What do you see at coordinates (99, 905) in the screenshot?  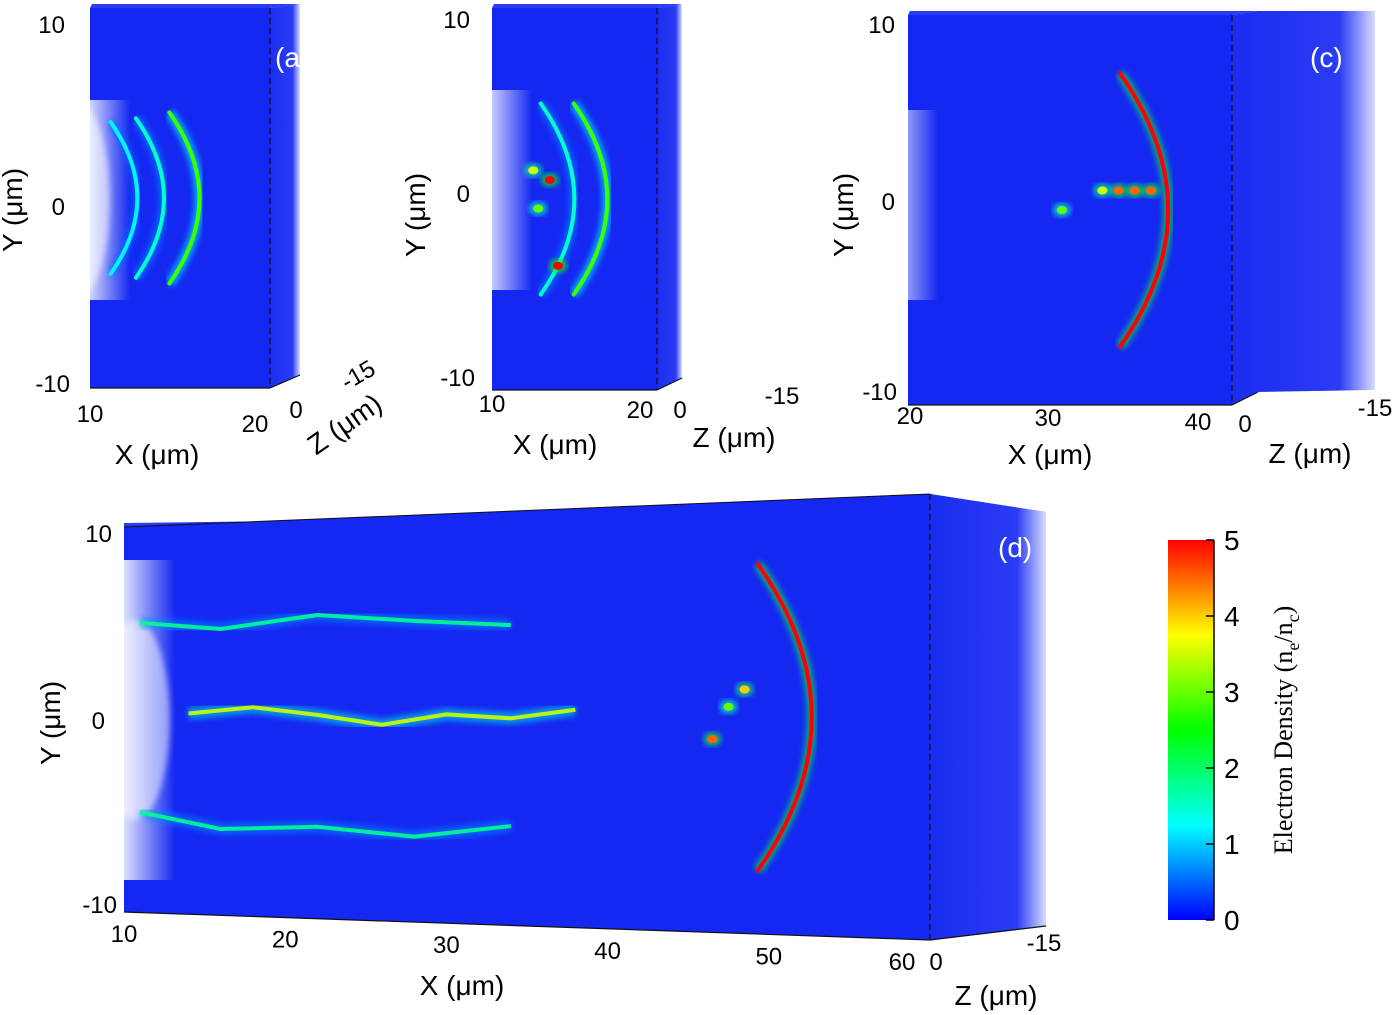 I see `panel-d-ytick-bottom: -10` at bounding box center [99, 905].